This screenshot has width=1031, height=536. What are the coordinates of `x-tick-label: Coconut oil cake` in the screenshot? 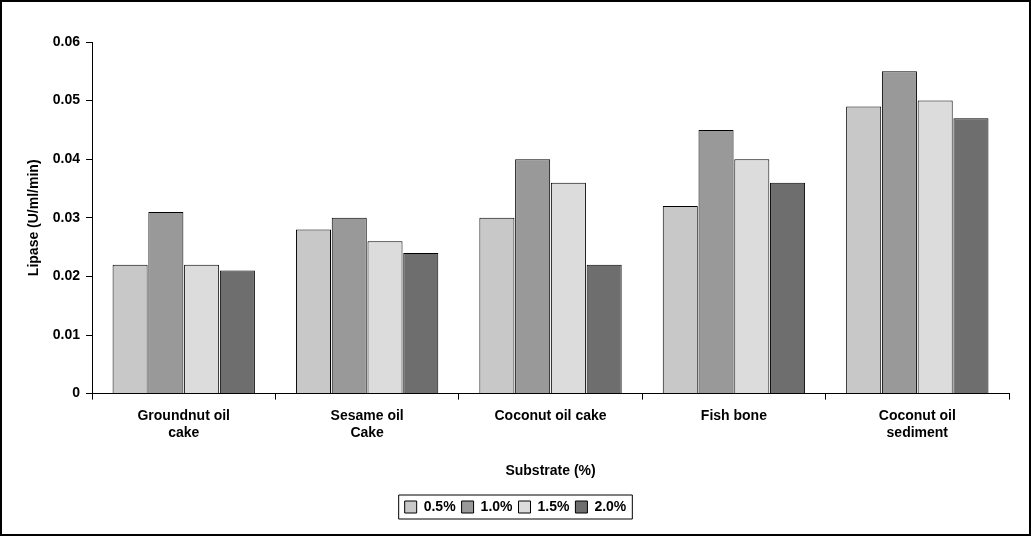 It's located at (550, 414).